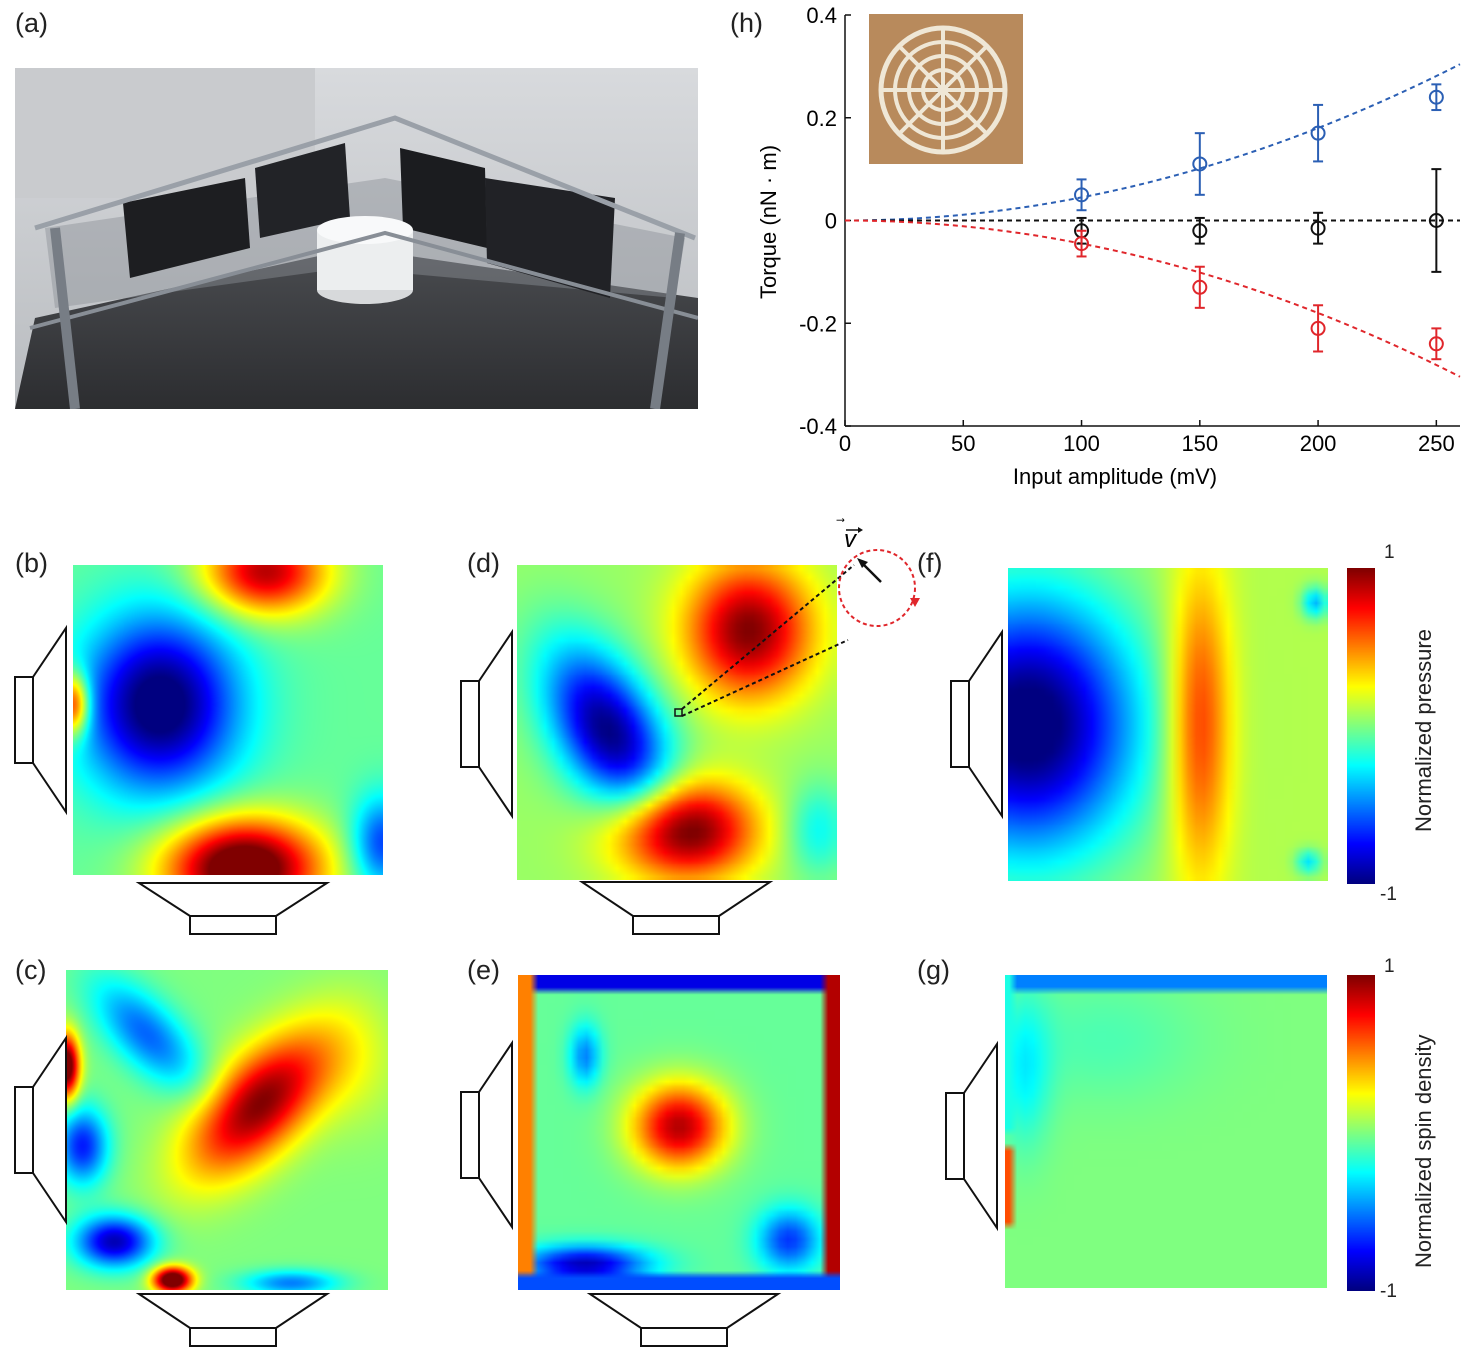 The width and height of the screenshot is (1477, 1350). I want to click on speaker-left-c, so click(24, 1130).